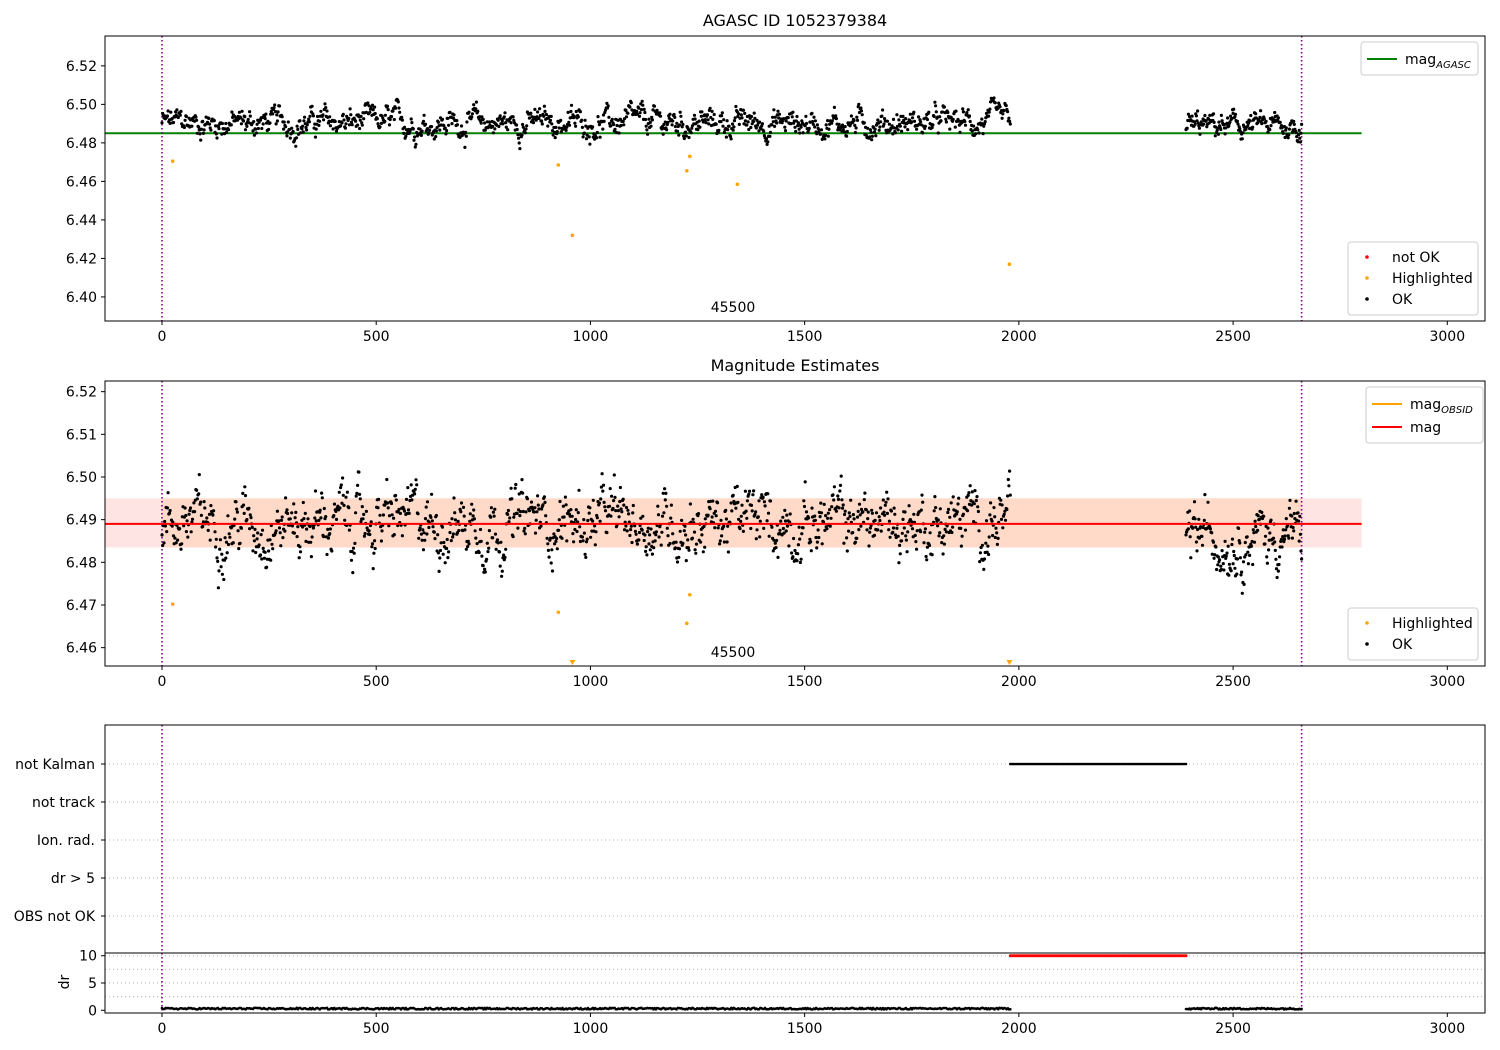 This screenshot has height=1050, width=1500. Describe the element at coordinates (88, 957) in the screenshot. I see `y-tick-label: 10` at that location.